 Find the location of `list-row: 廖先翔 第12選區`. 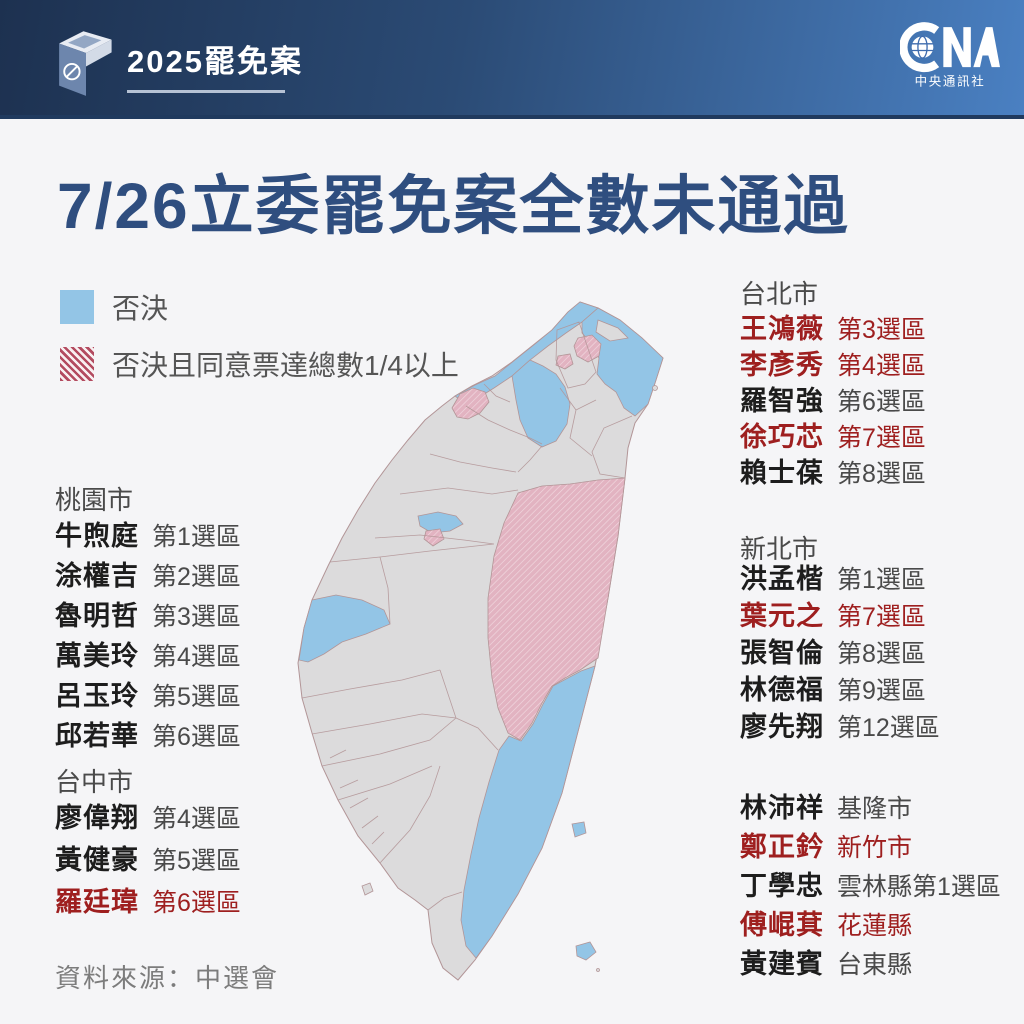

list-row: 廖先翔 第12選區 is located at coordinates (840, 728).